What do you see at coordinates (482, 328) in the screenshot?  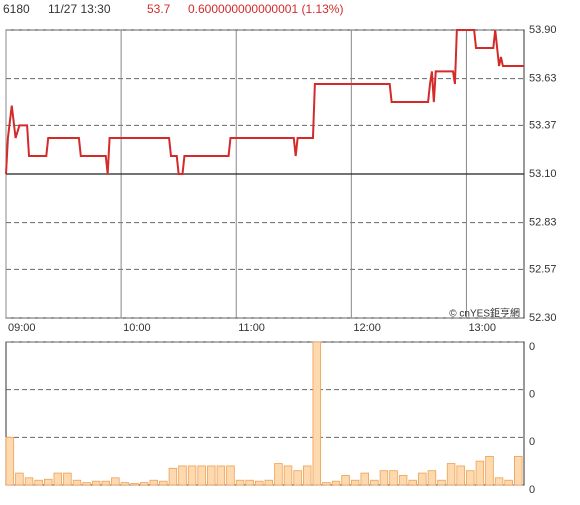 I see `x-tick-label: 13:00` at bounding box center [482, 328].